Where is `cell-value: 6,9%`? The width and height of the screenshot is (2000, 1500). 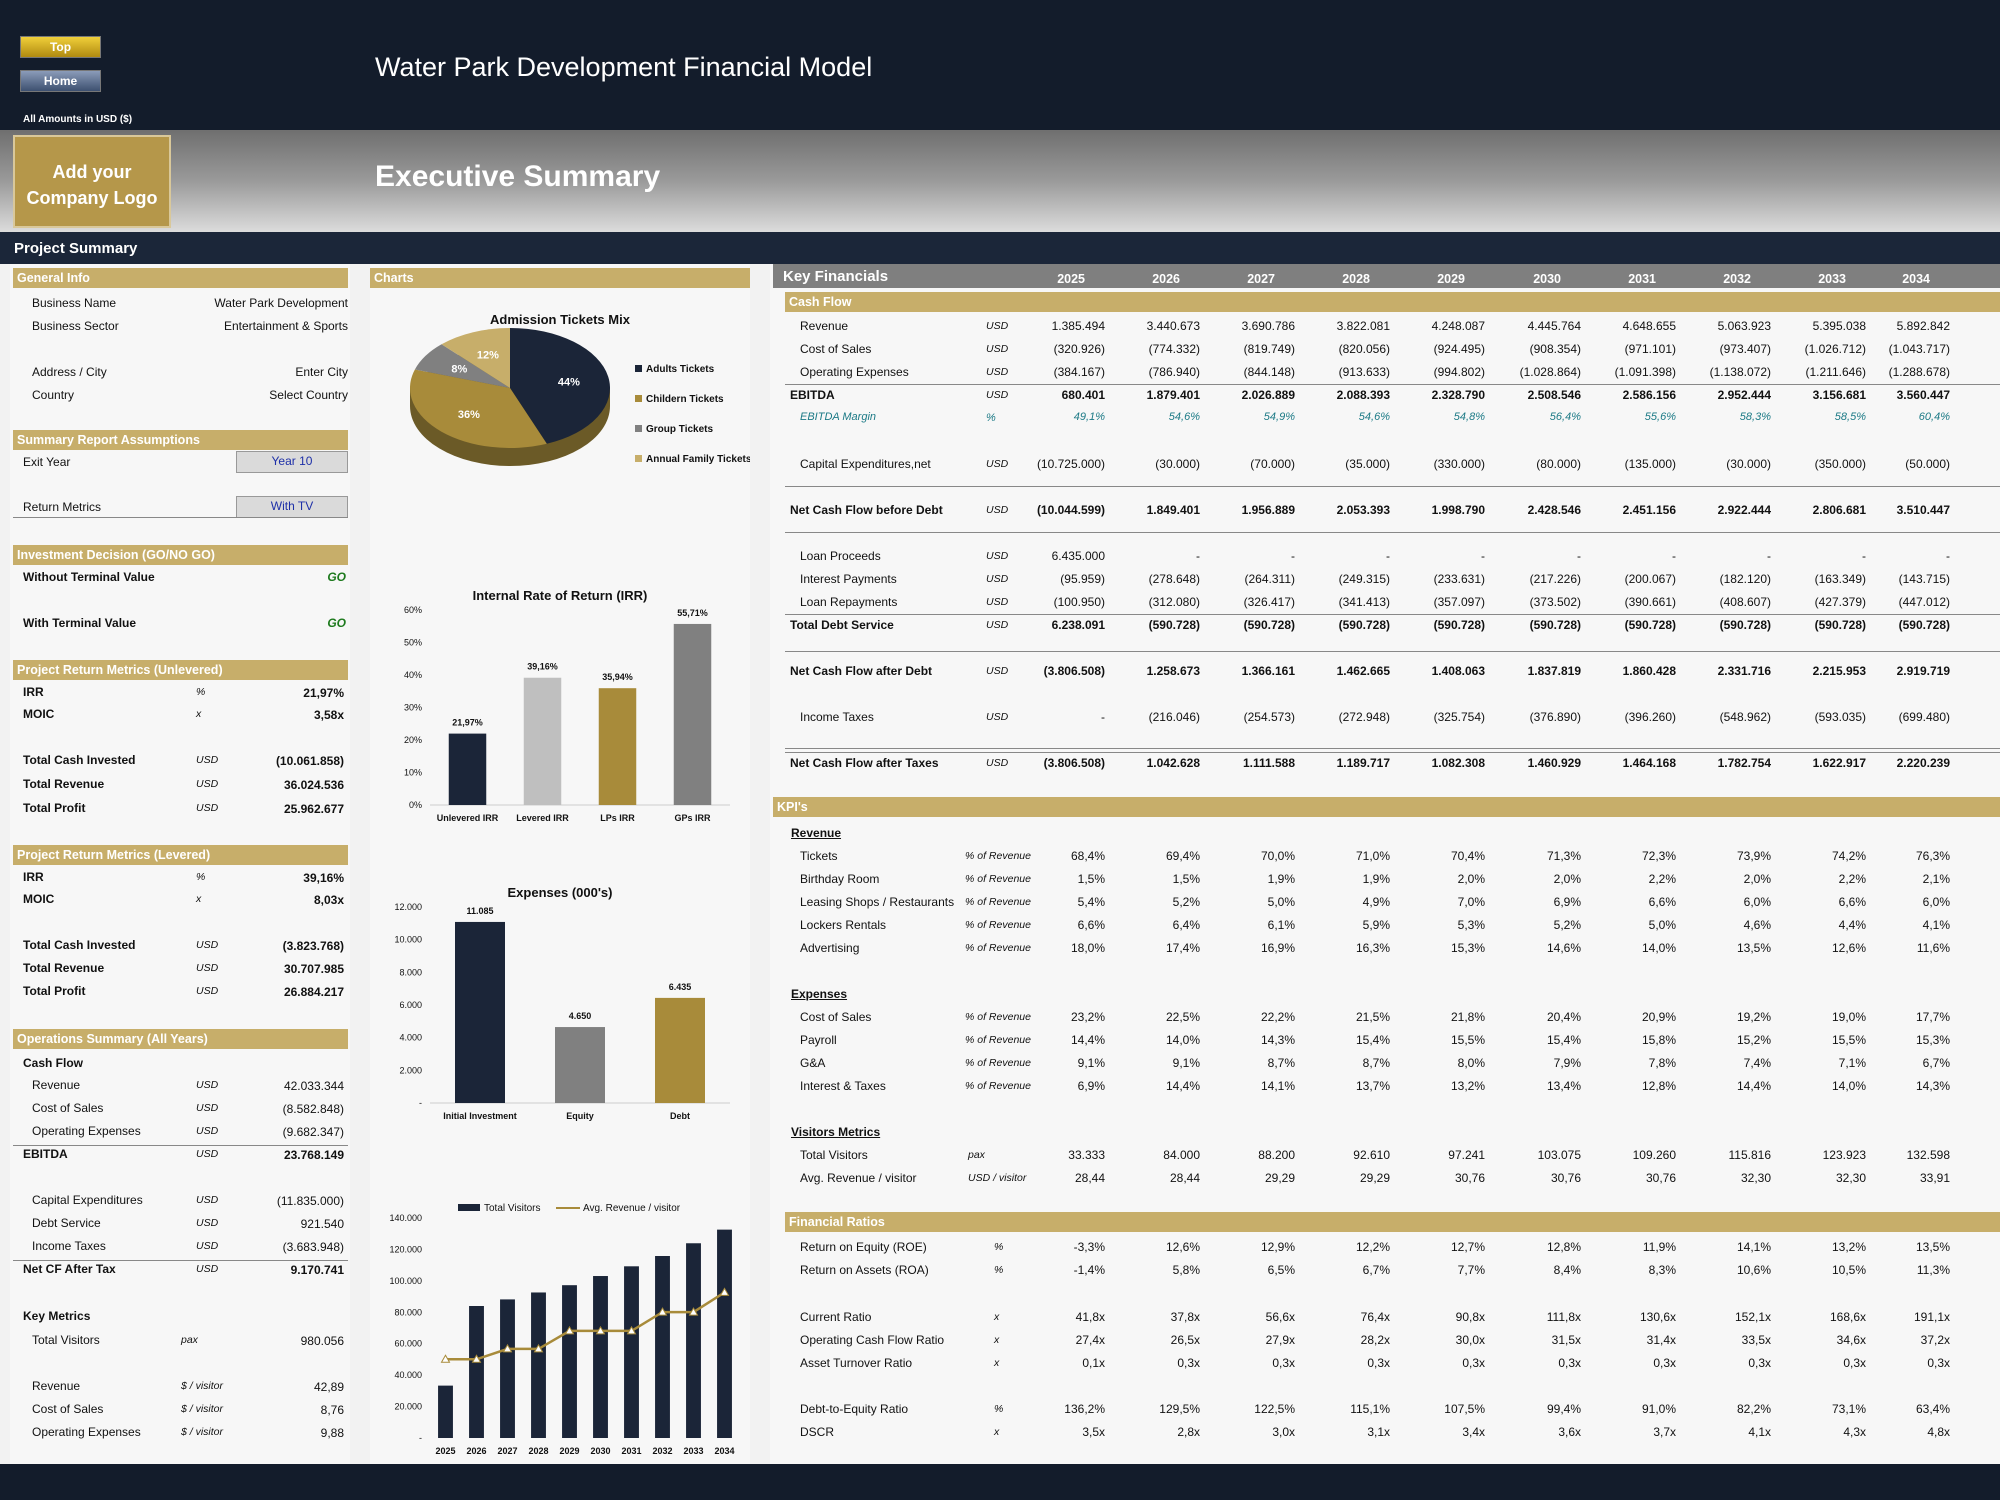 cell-value: 6,9% is located at coordinates (1567, 902).